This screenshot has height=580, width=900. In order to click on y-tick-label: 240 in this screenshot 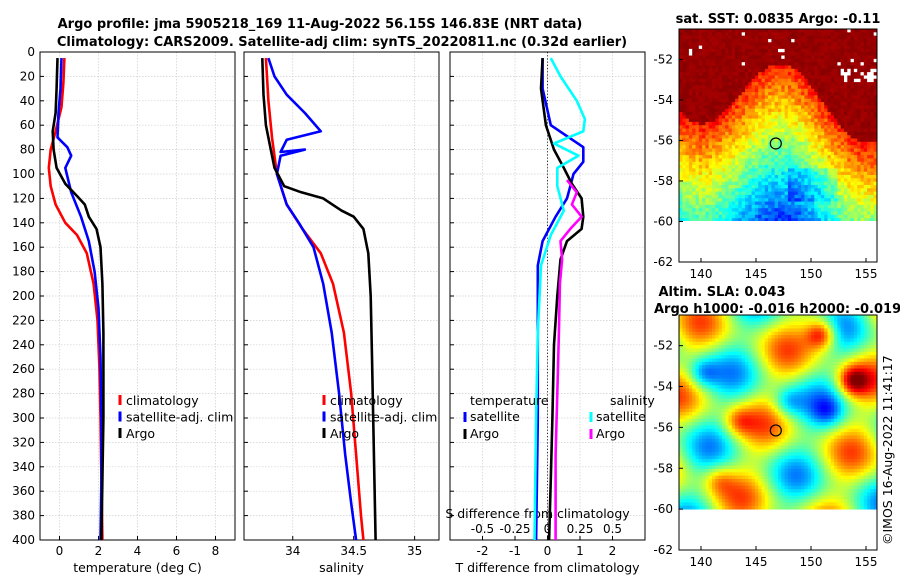, I will do `click(23, 345)`.